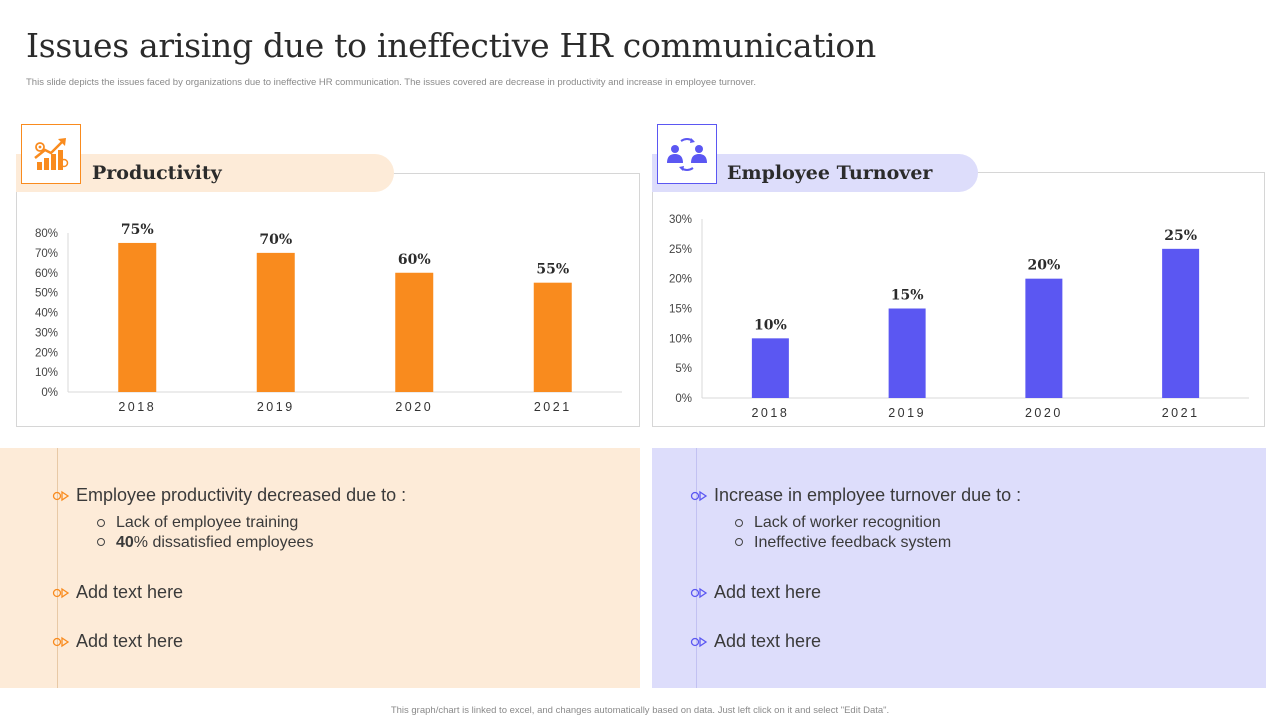 This screenshot has height=720, width=1280. Describe the element at coordinates (770, 325) in the screenshot. I see `data-label: 10%` at that location.